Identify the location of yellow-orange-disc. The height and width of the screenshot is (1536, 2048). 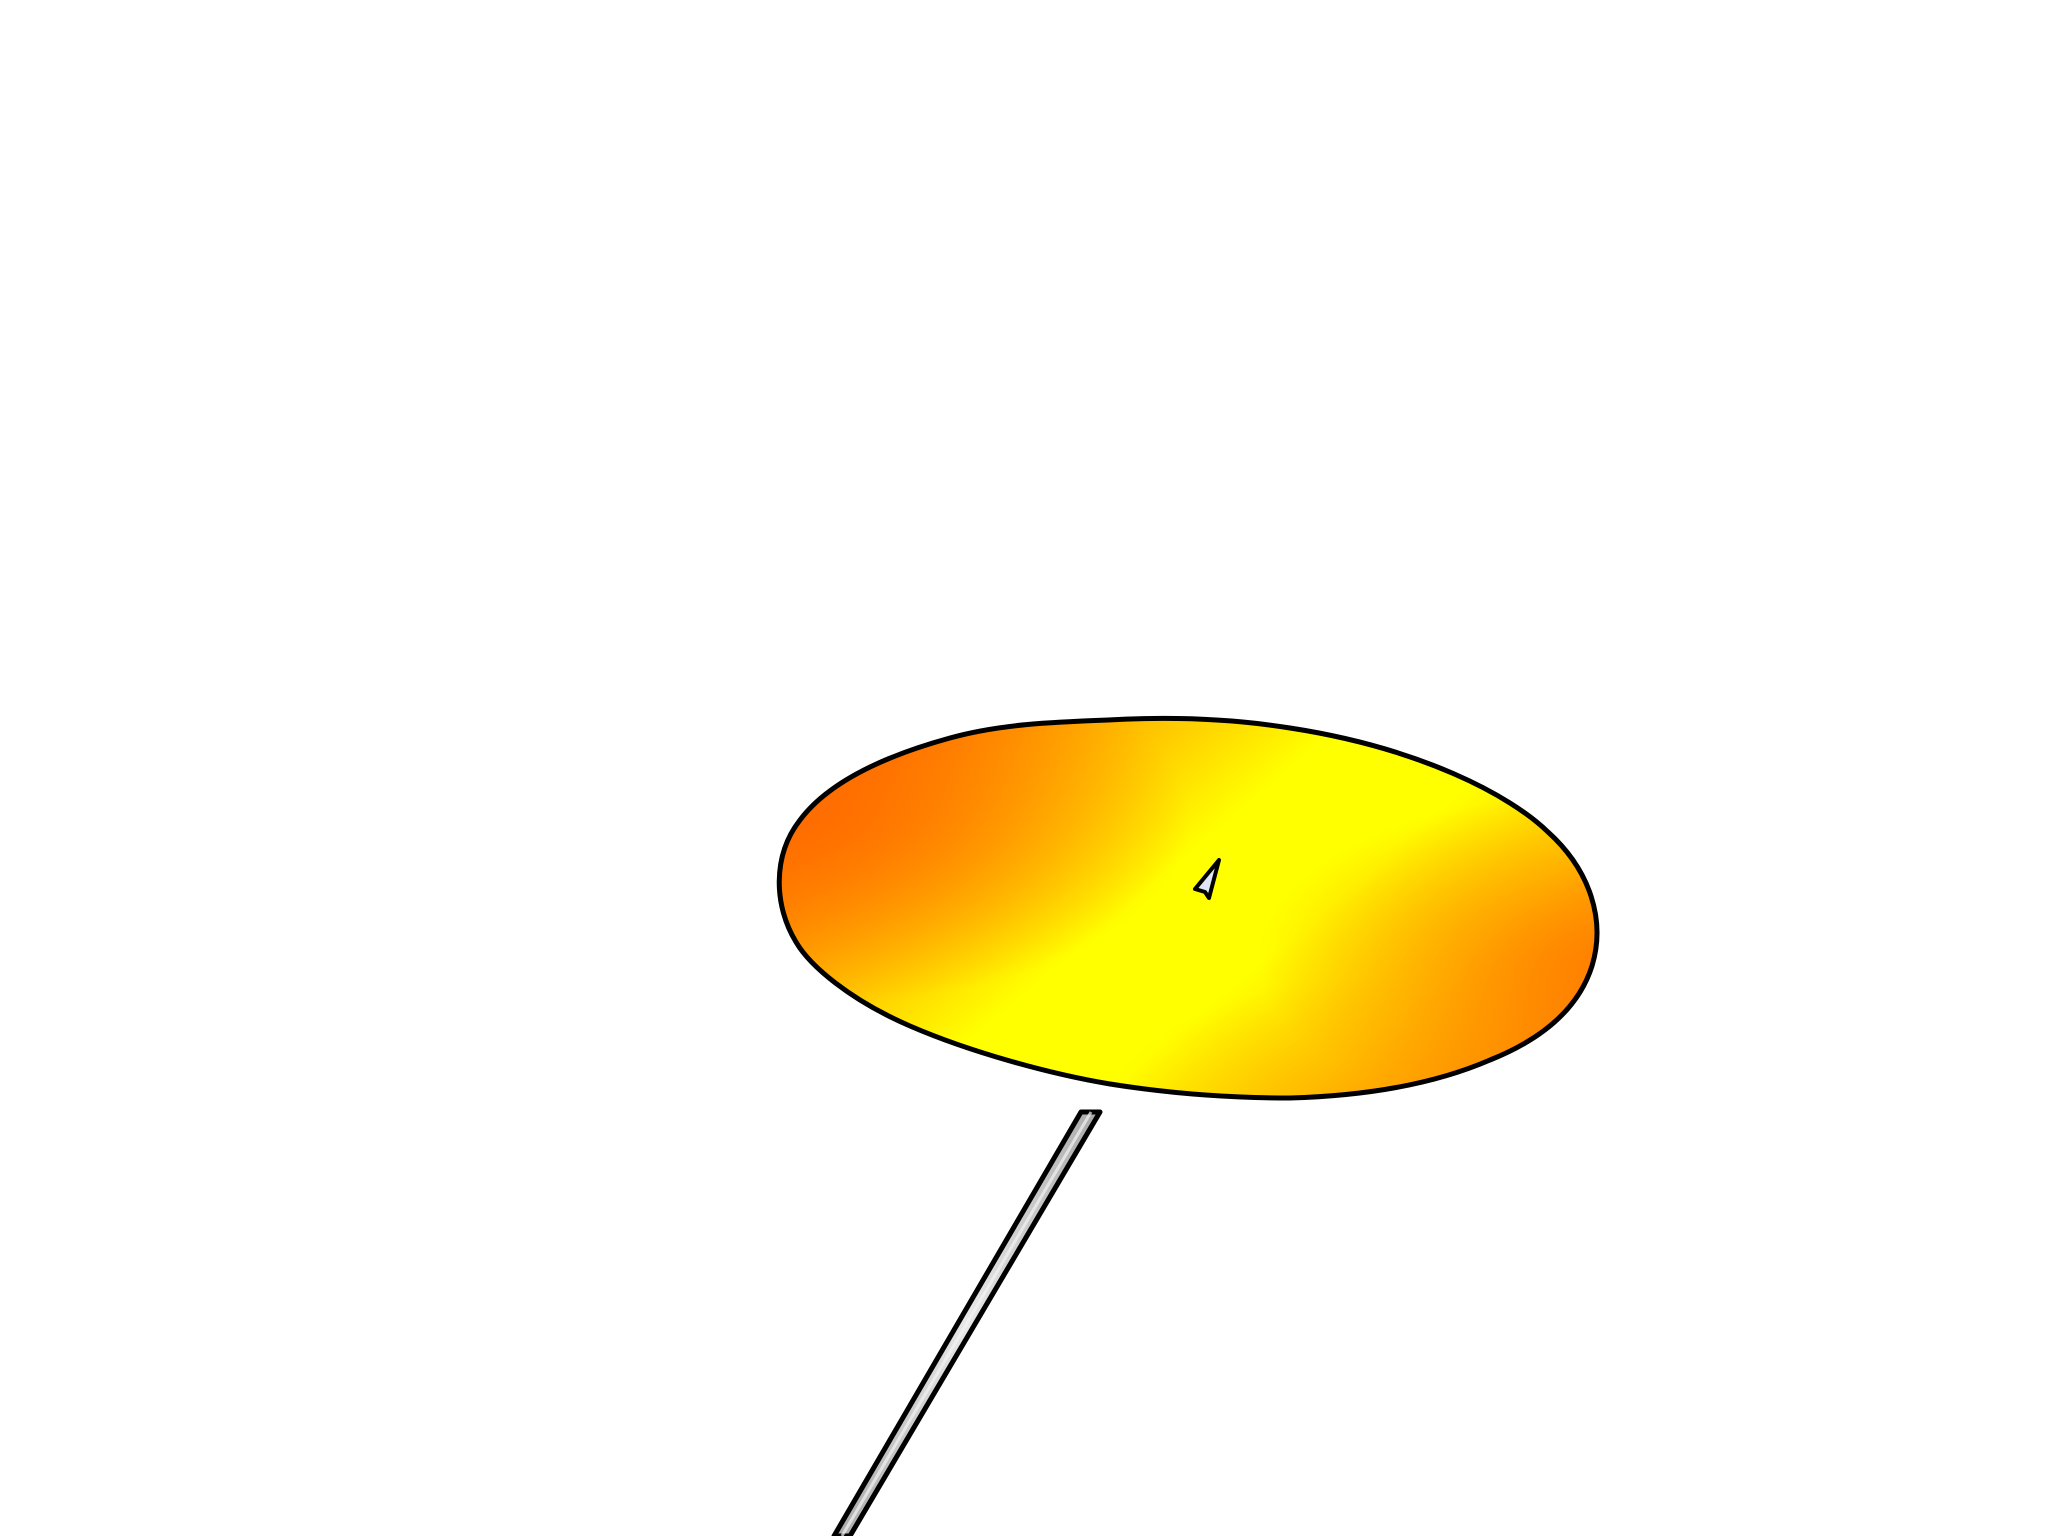
(1188, 908).